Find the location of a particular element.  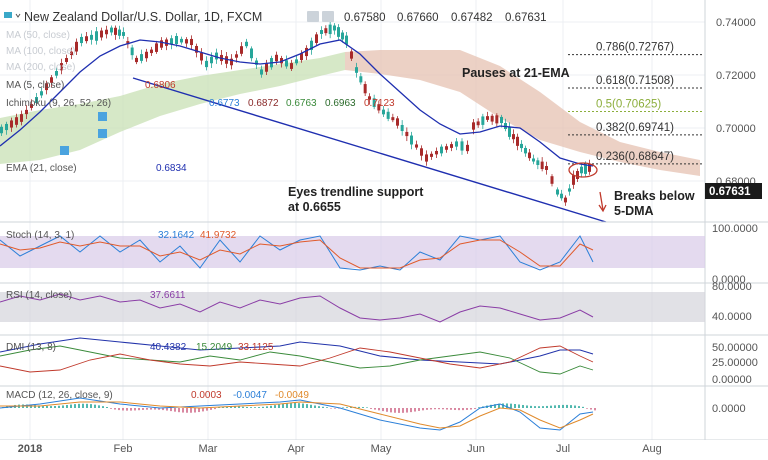

macd-label: MACD (12, 26, close, 9) is located at coordinates (59, 395).